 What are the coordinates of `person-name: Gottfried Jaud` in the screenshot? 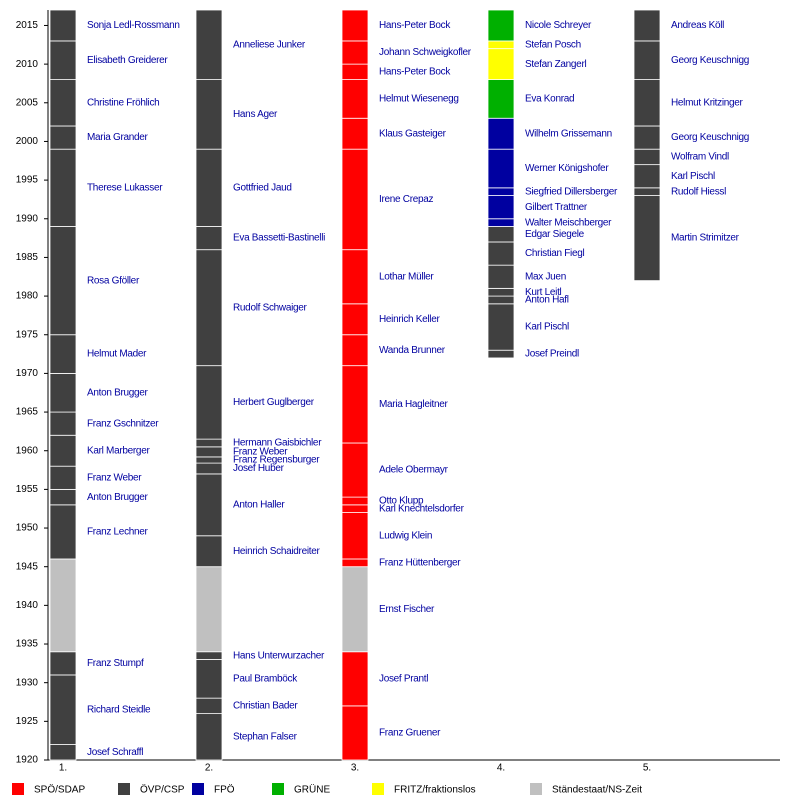 It's located at (262, 187).